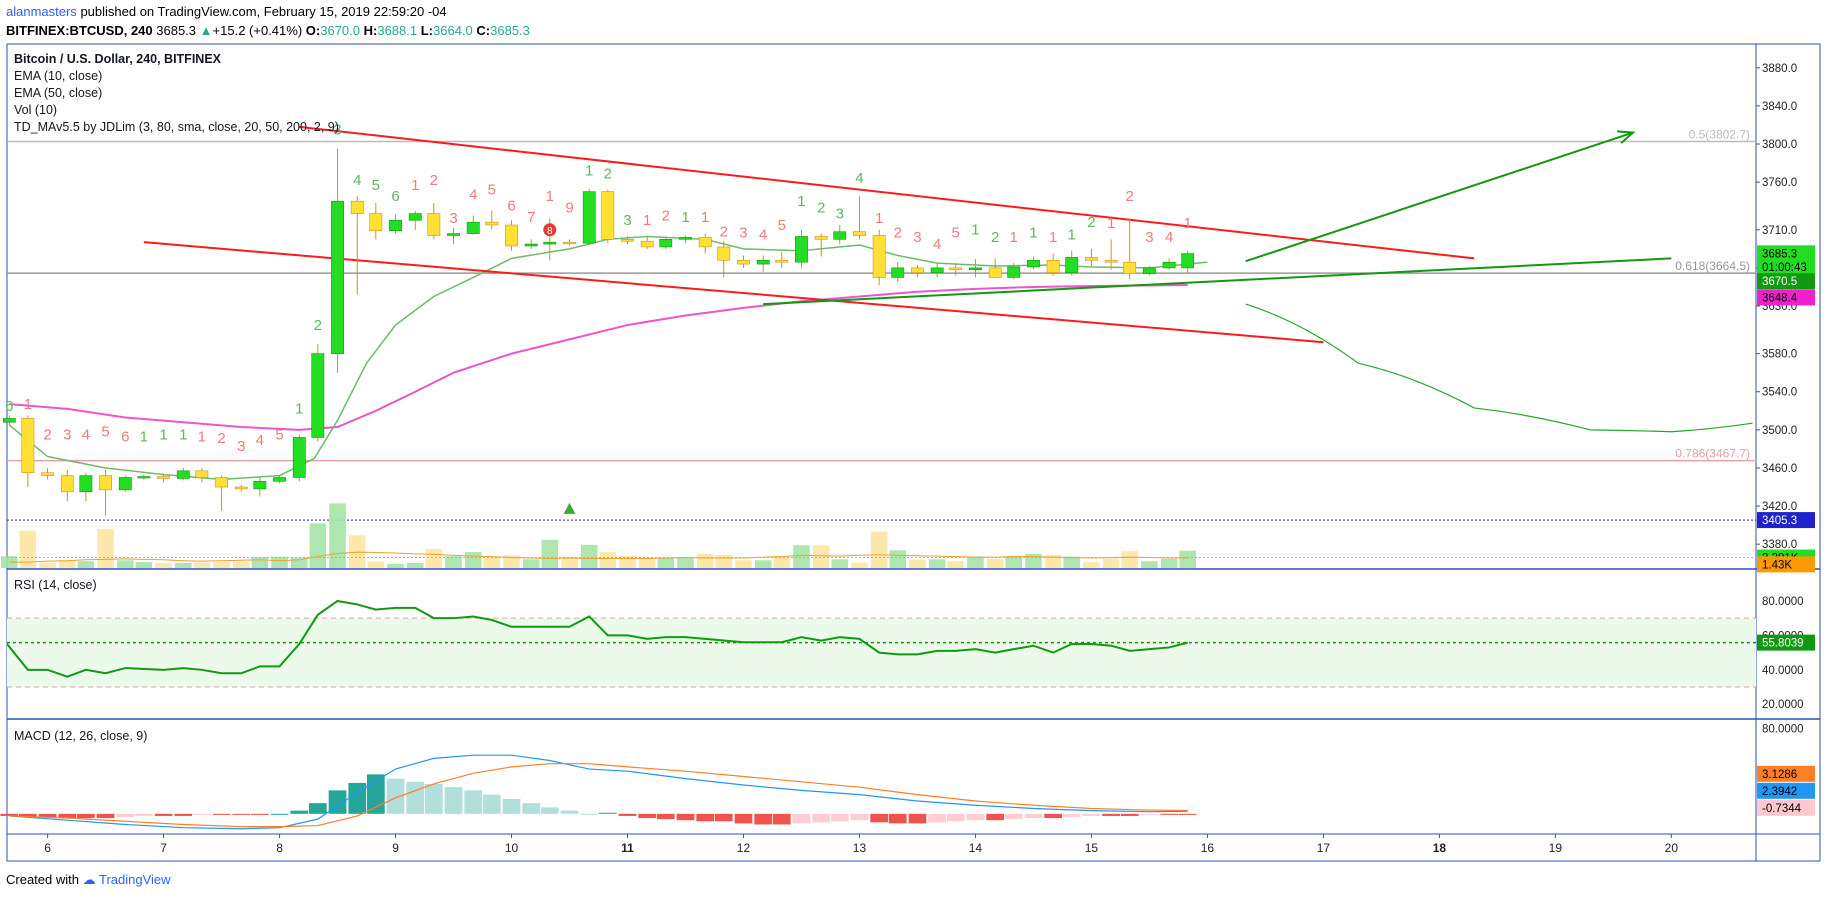 The image size is (1828, 898). I want to click on rsi-legend: RSI (14, close), so click(55, 585).